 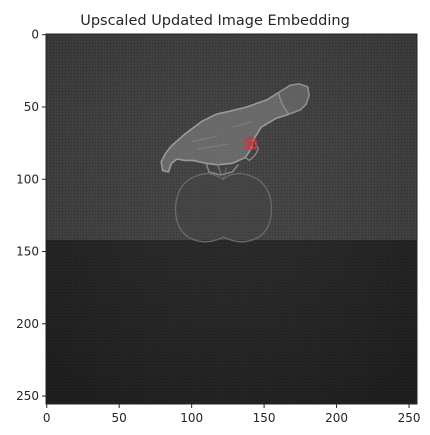 What do you see at coordinates (232, 414) in the screenshot?
I see `x-axis: 0 50 100 150 200 250` at bounding box center [232, 414].